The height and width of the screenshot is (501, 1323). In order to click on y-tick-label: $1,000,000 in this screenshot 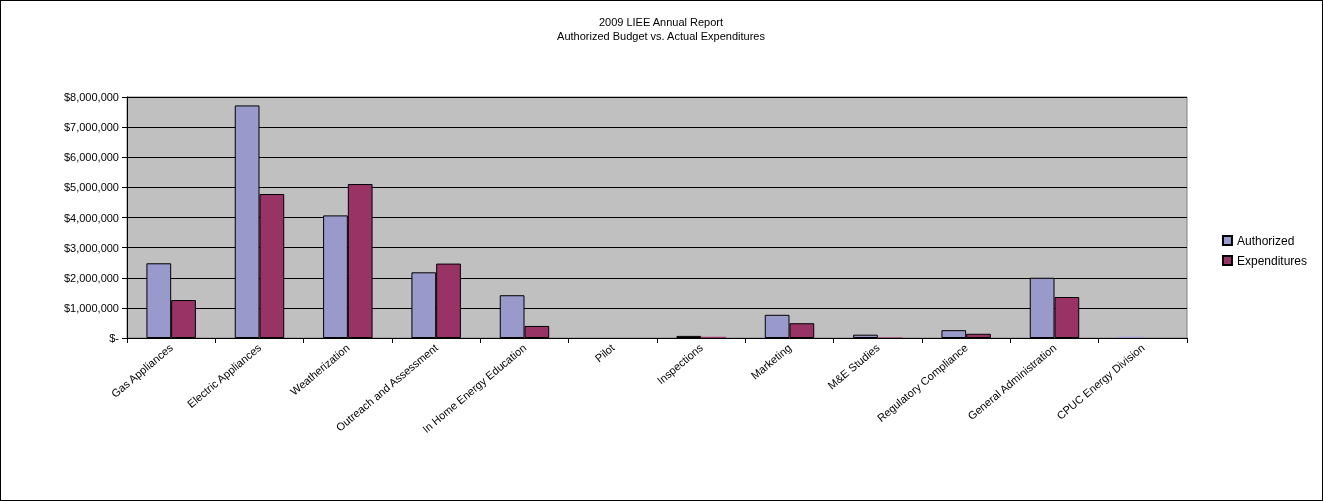, I will do `click(91, 307)`.